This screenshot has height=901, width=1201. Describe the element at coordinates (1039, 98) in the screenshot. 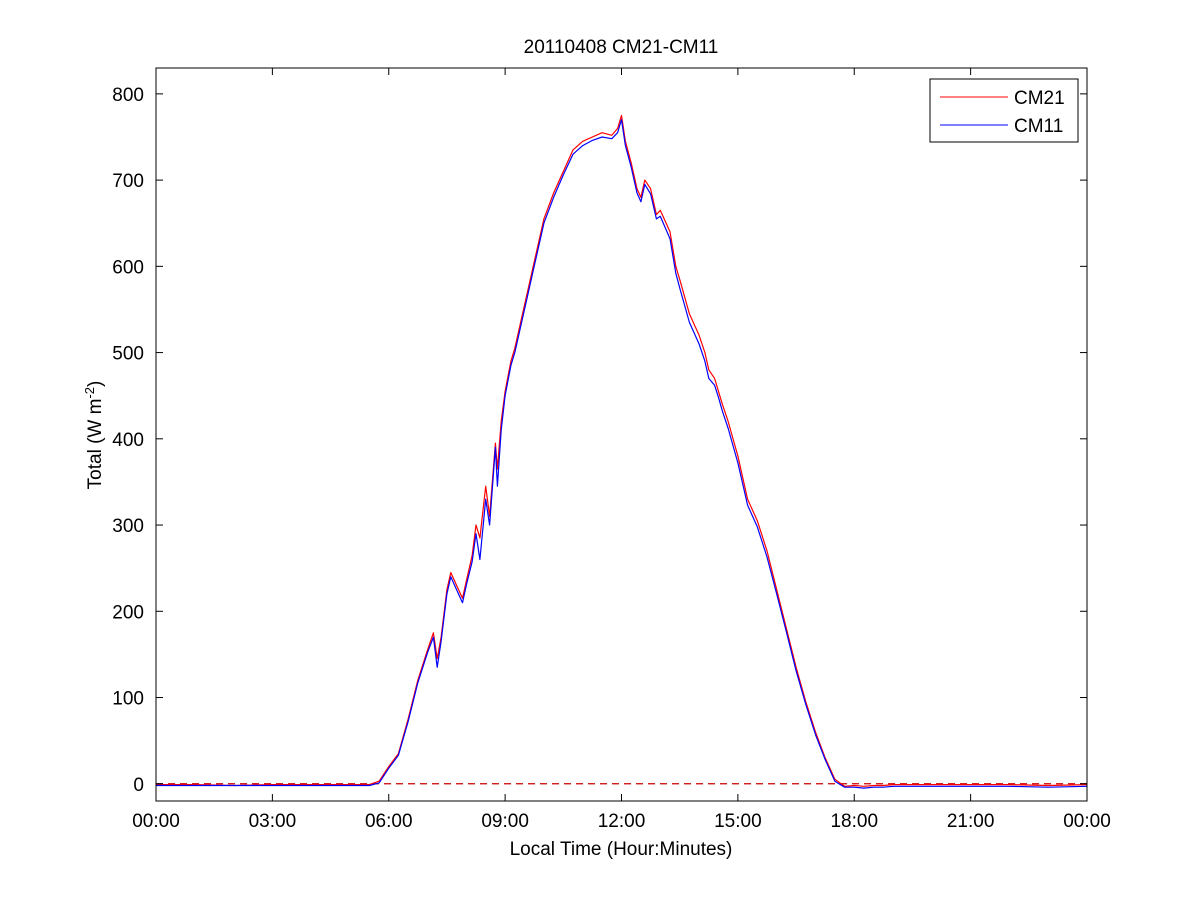

I see `legend-label-cm21: CM21` at that location.